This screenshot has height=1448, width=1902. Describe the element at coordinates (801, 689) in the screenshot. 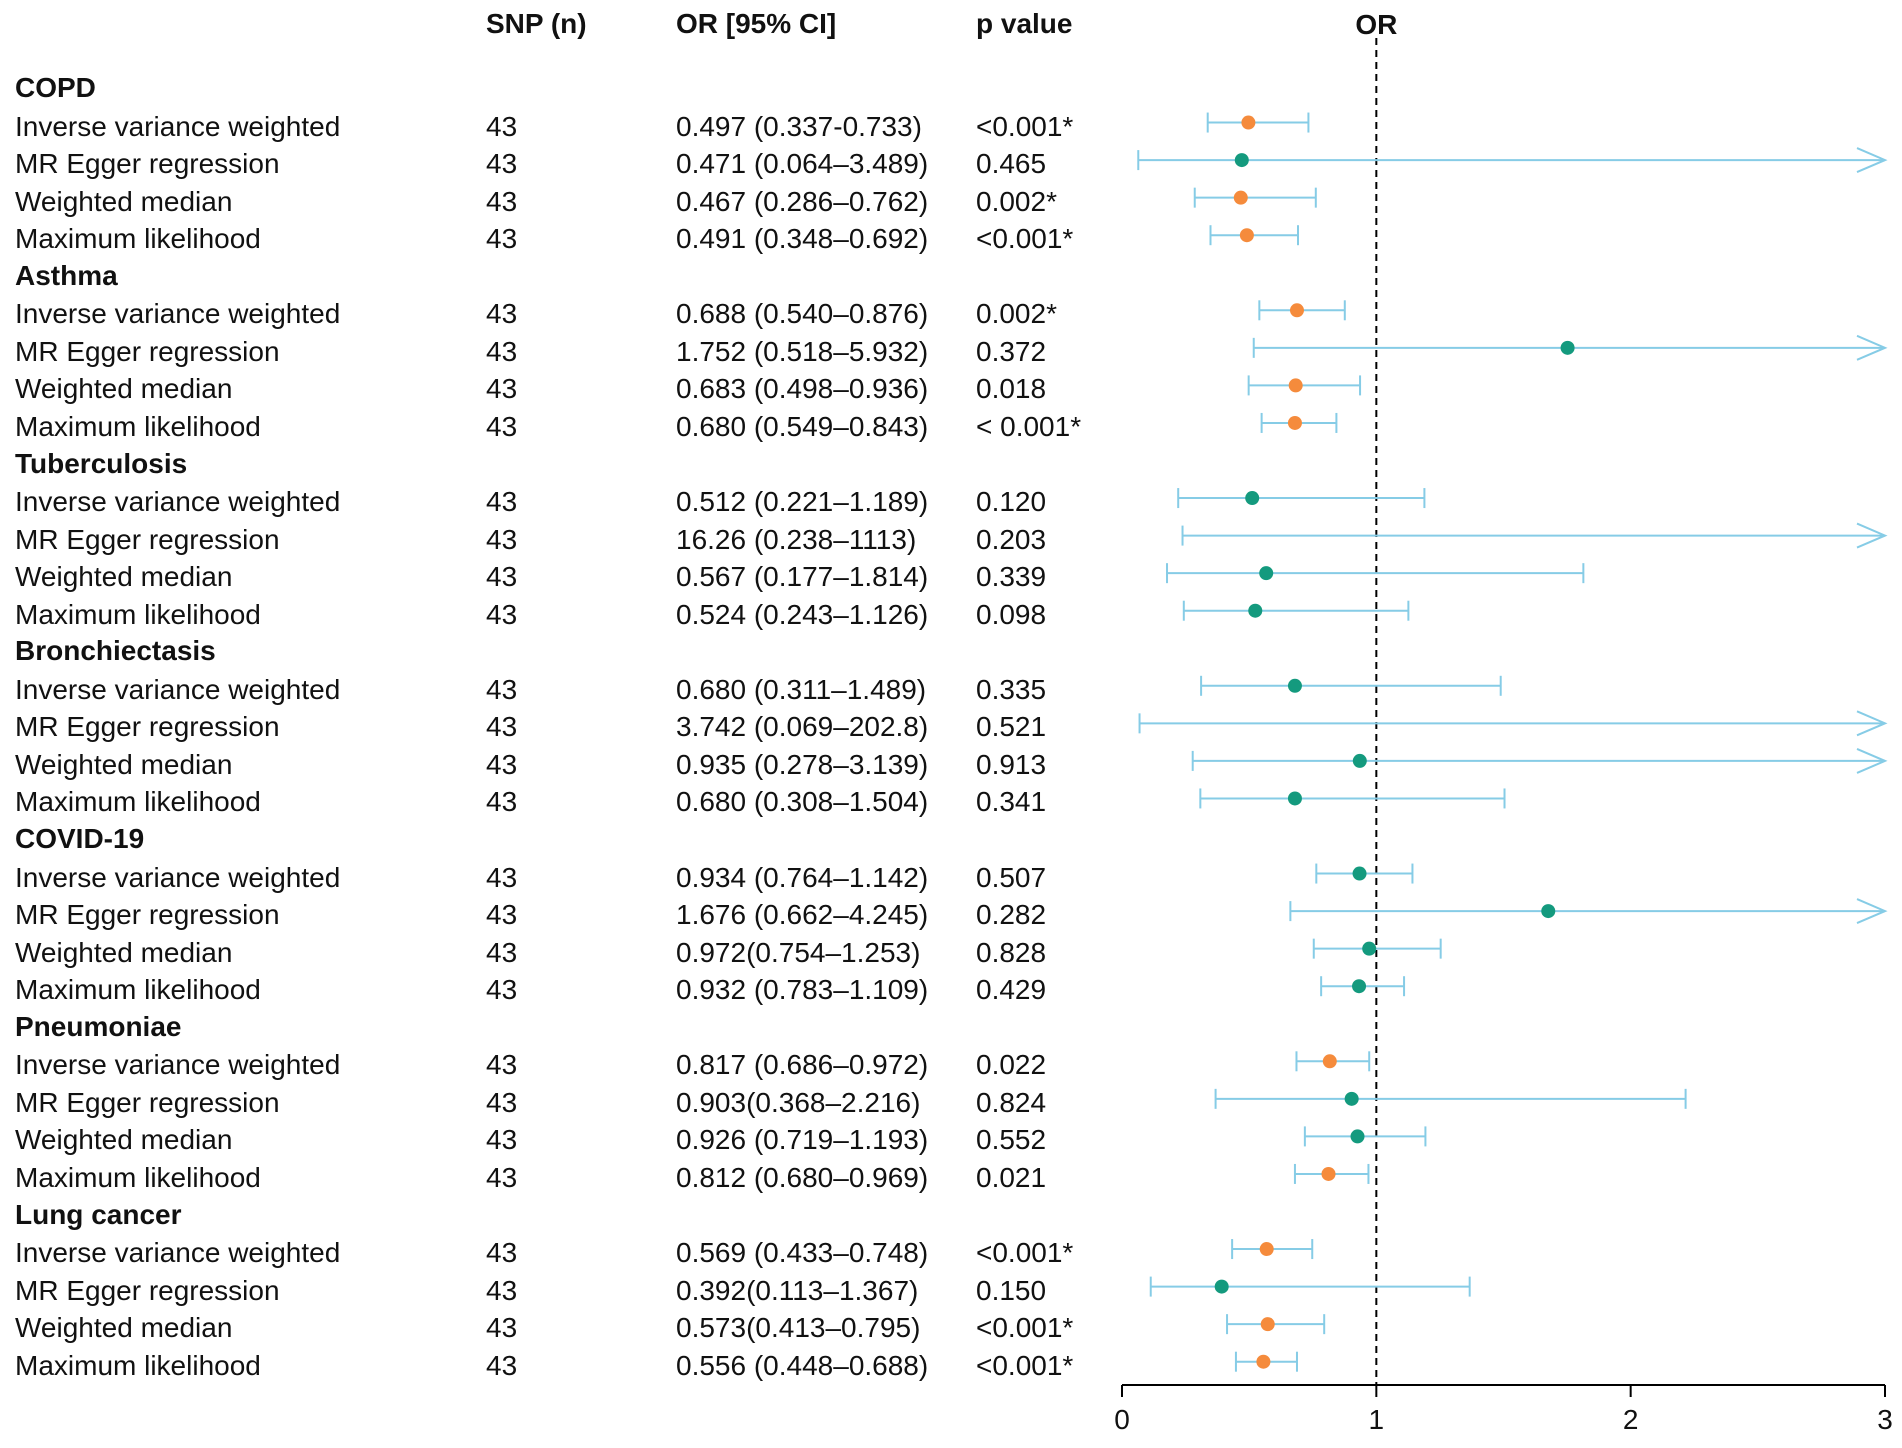

I see `or-ci-text: 0.680 (0.311–1.489)` at that location.